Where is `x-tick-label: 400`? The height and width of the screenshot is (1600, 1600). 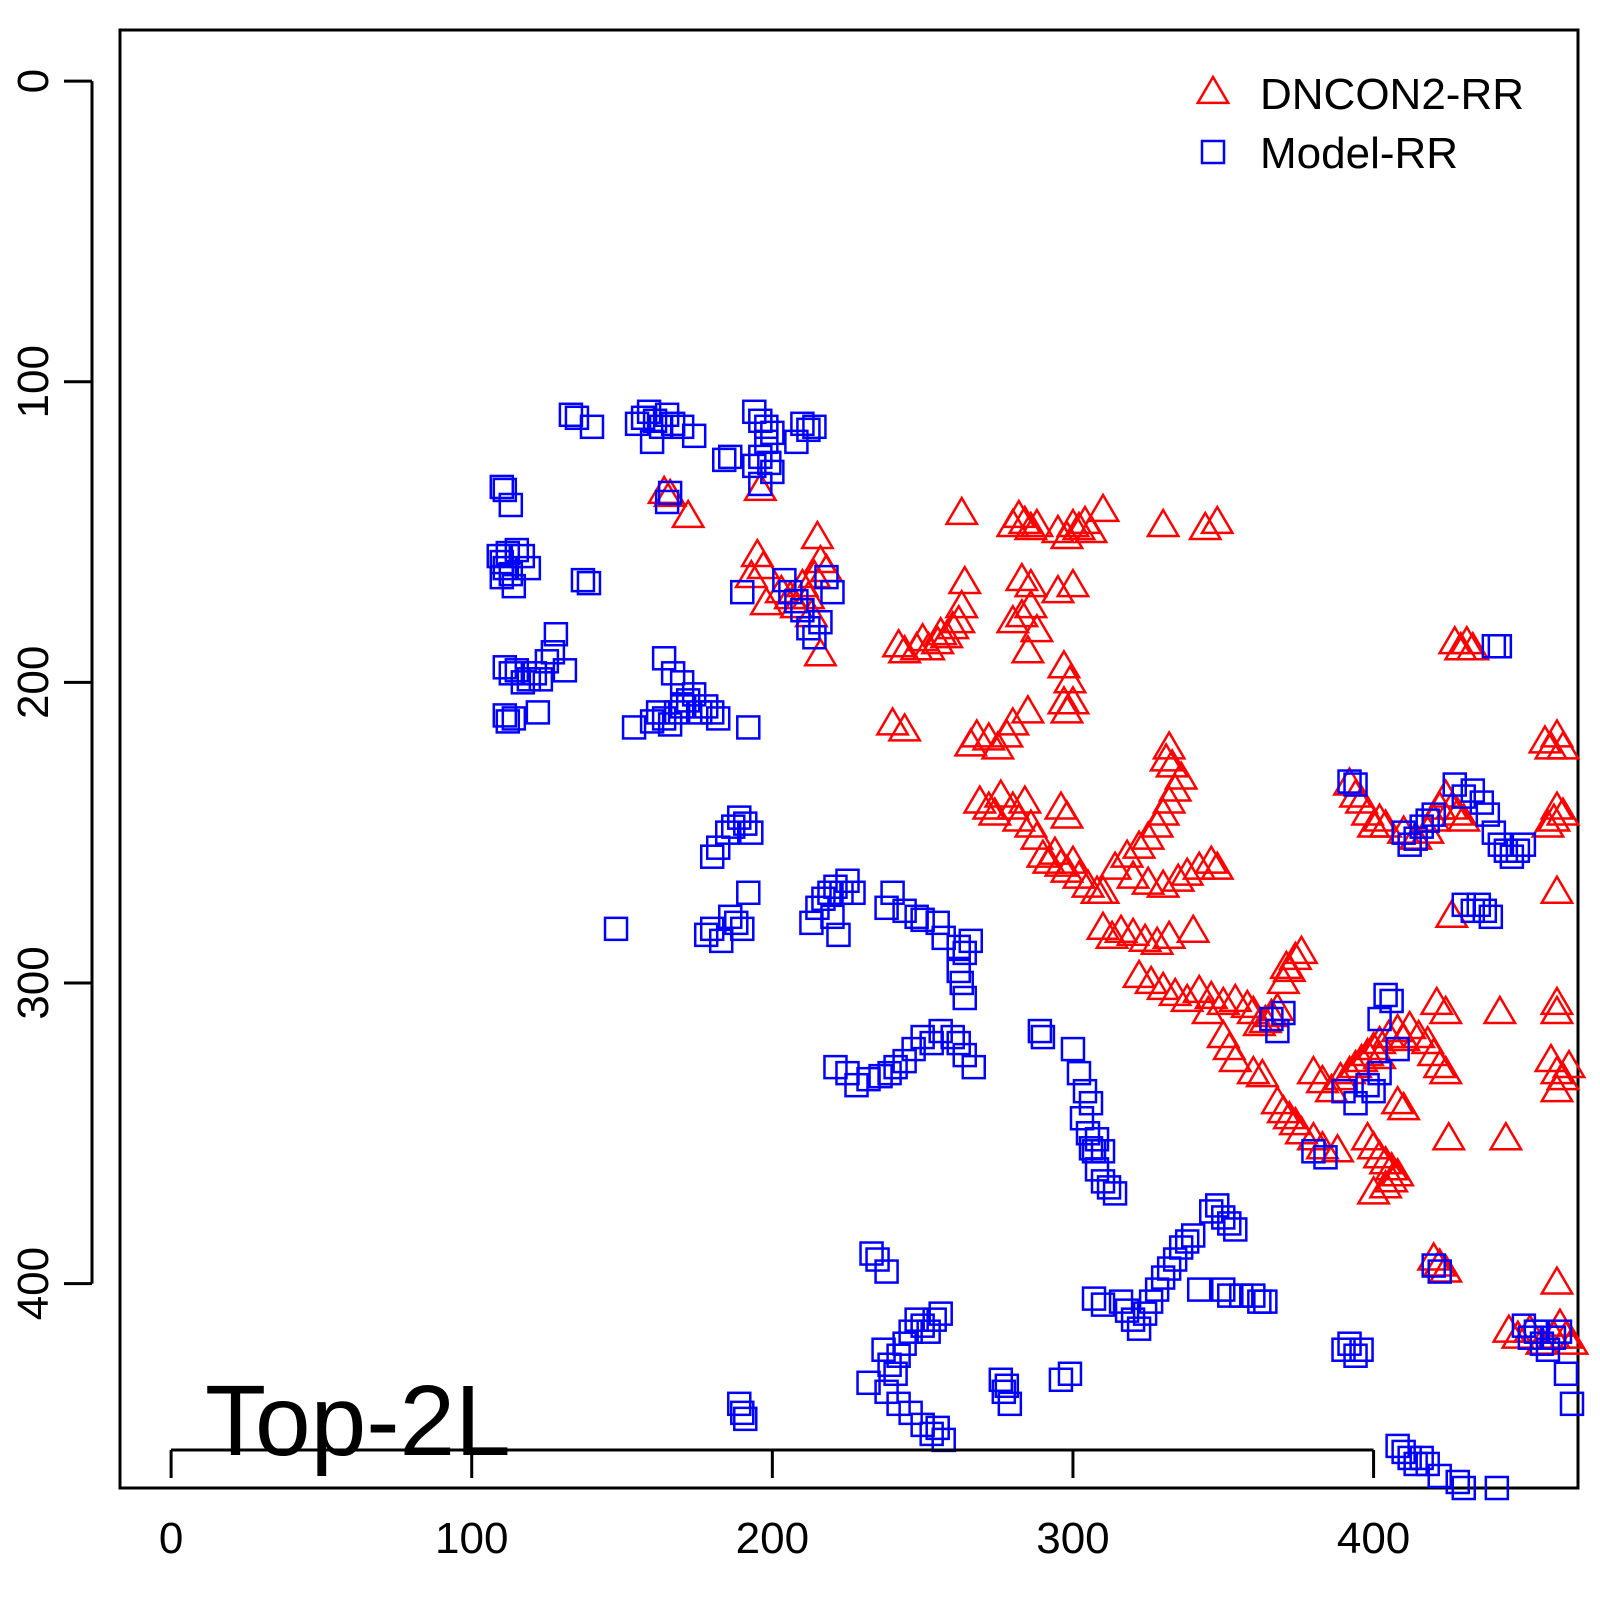
x-tick-label: 400 is located at coordinates (1373, 1538).